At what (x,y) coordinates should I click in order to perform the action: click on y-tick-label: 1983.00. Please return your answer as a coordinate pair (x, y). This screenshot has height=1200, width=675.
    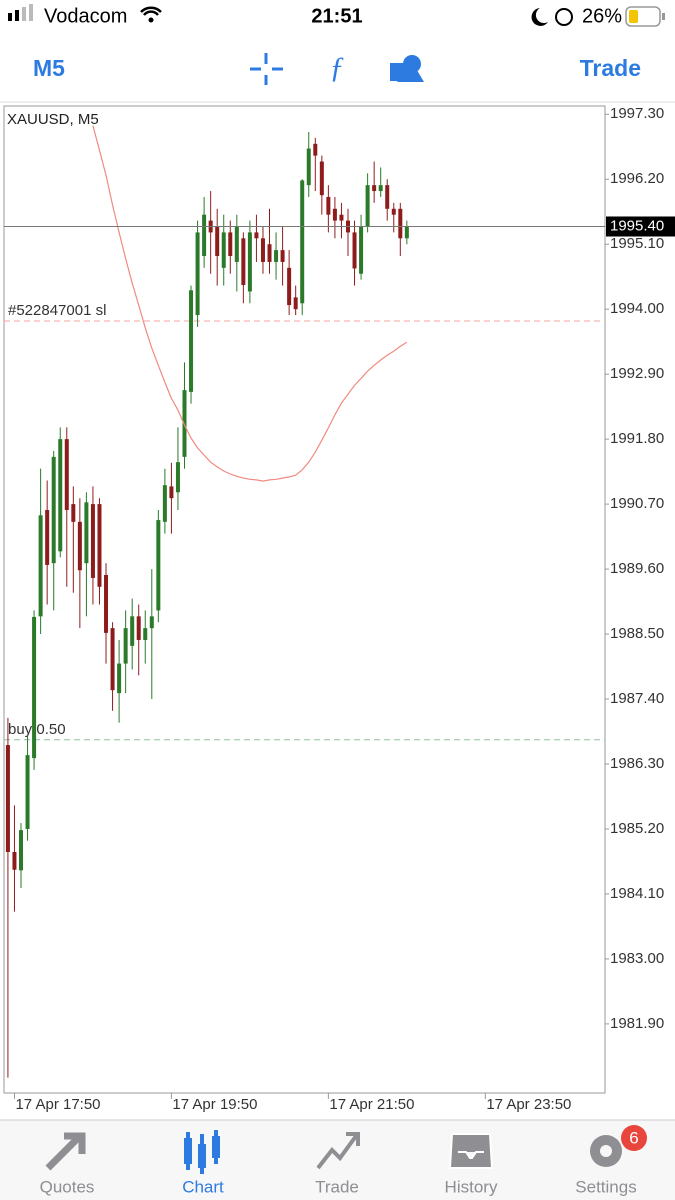
    Looking at the image, I should click on (637, 958).